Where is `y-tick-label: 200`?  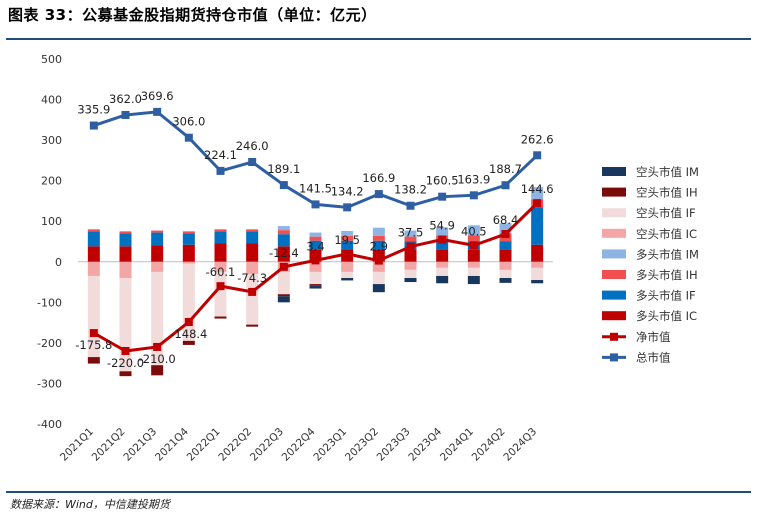 y-tick-label: 200 is located at coordinates (51, 181).